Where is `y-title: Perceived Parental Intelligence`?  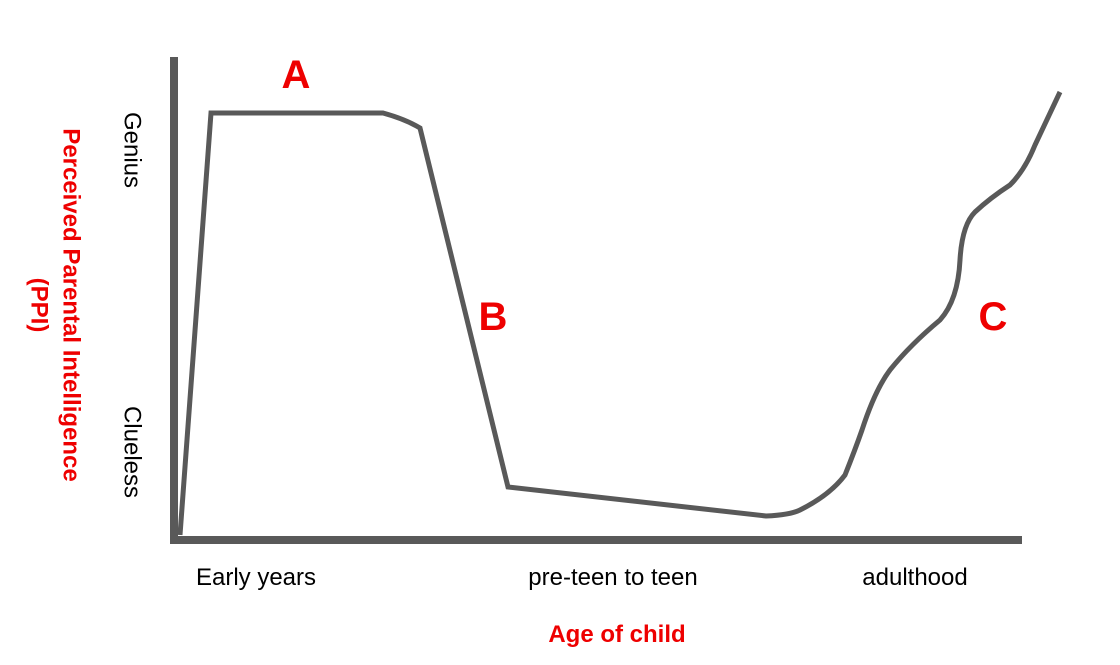 y-title: Perceived Parental Intelligence is located at coordinates (71, 305).